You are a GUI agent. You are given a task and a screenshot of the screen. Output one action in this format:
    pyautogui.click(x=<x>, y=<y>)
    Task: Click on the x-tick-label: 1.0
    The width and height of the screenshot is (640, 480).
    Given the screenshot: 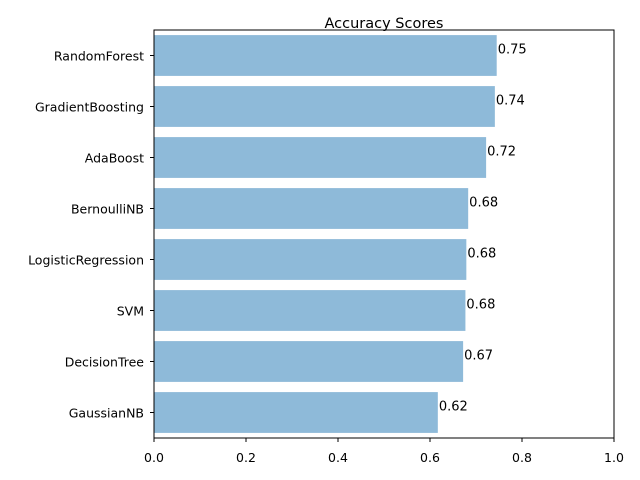 What is the action you would take?
    pyautogui.click(x=614, y=457)
    